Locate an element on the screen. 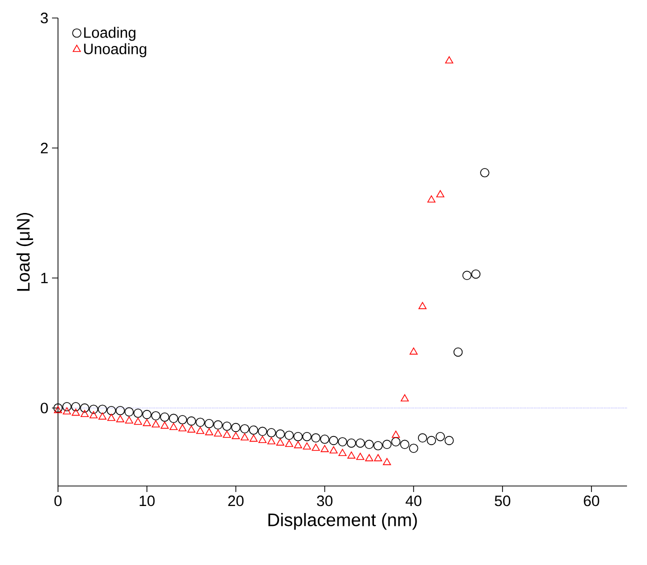 The image size is (647, 565). x-tick-label: 50 is located at coordinates (502, 501).